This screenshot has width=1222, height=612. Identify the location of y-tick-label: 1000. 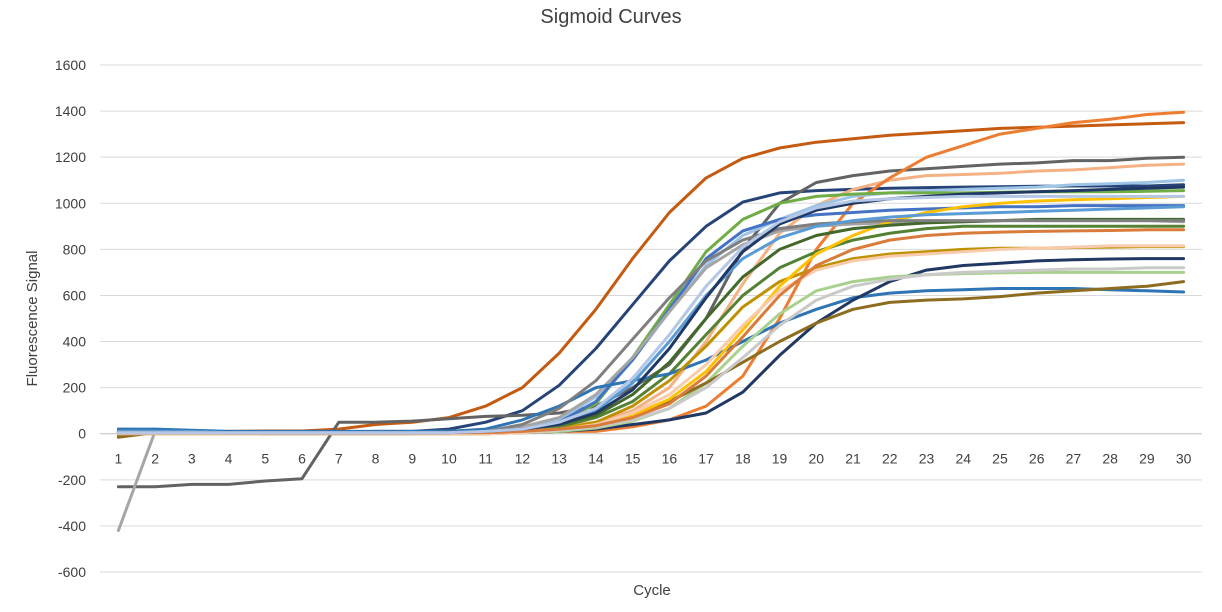
(70, 203).